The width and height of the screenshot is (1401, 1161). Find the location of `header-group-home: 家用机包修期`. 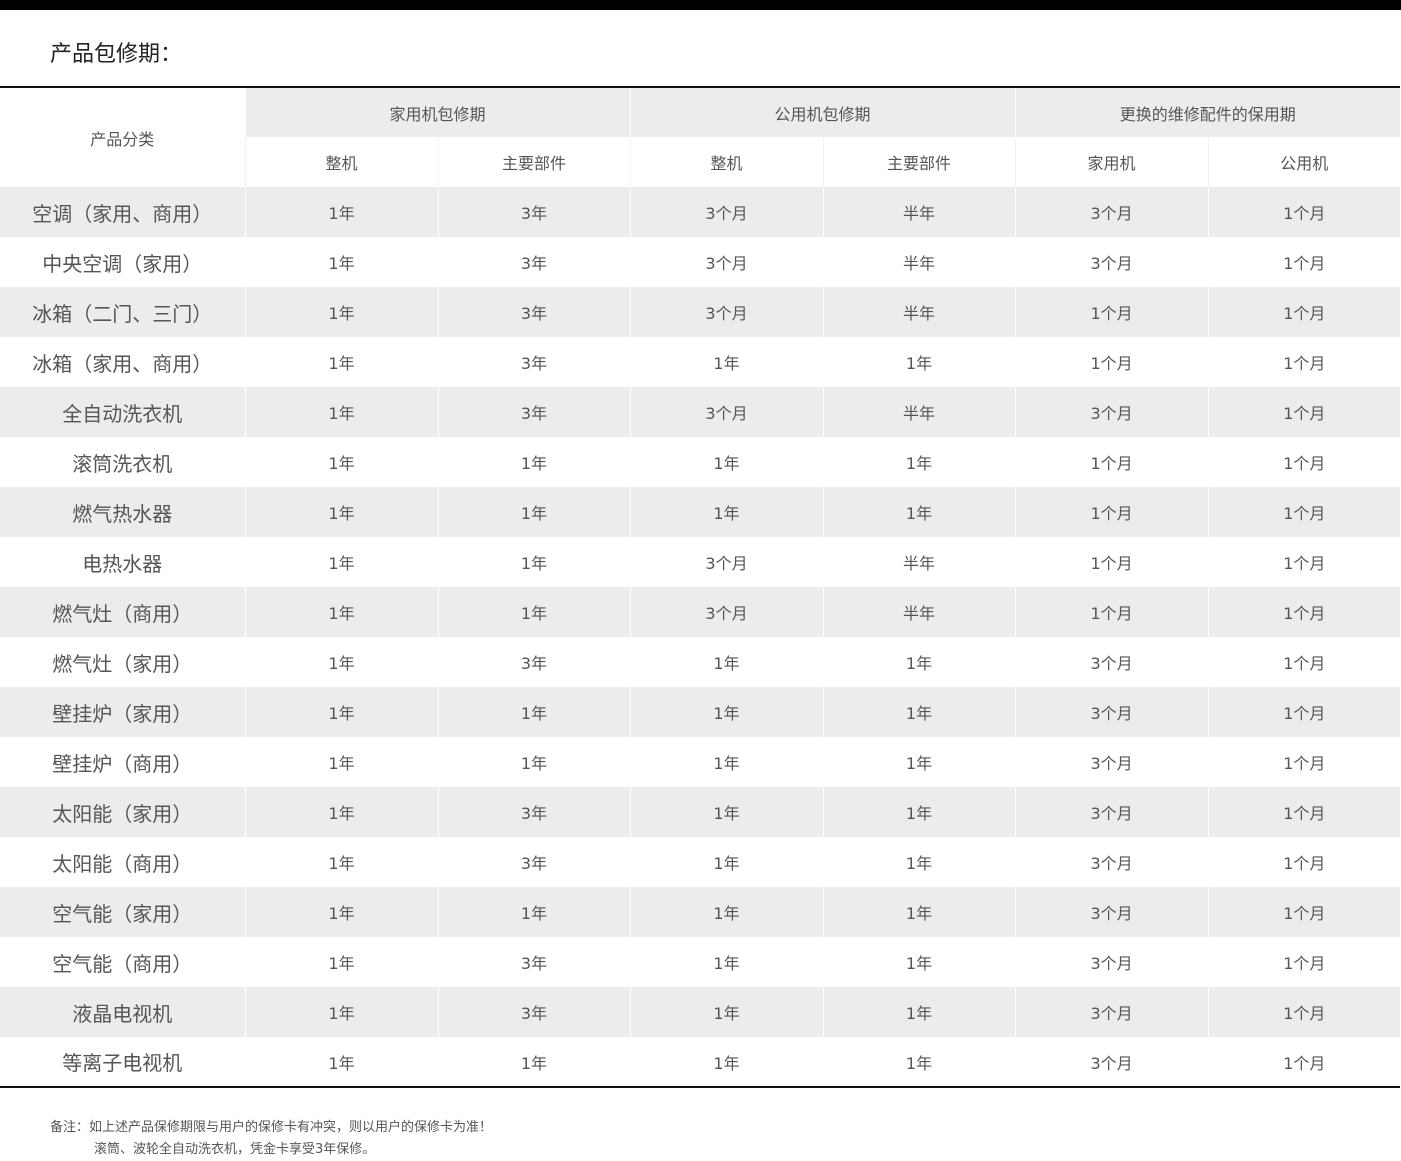

header-group-home: 家用机包修期 is located at coordinates (437, 112).